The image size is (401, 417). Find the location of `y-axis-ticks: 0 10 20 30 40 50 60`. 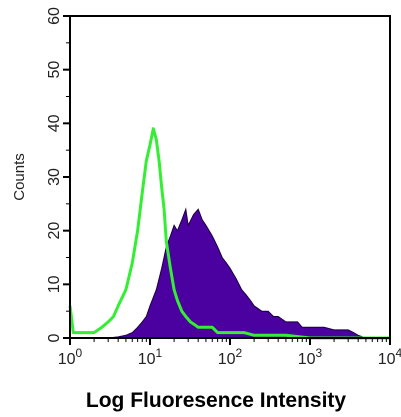

y-axis-ticks: 0 10 20 30 40 50 60 is located at coordinates (58, 174).